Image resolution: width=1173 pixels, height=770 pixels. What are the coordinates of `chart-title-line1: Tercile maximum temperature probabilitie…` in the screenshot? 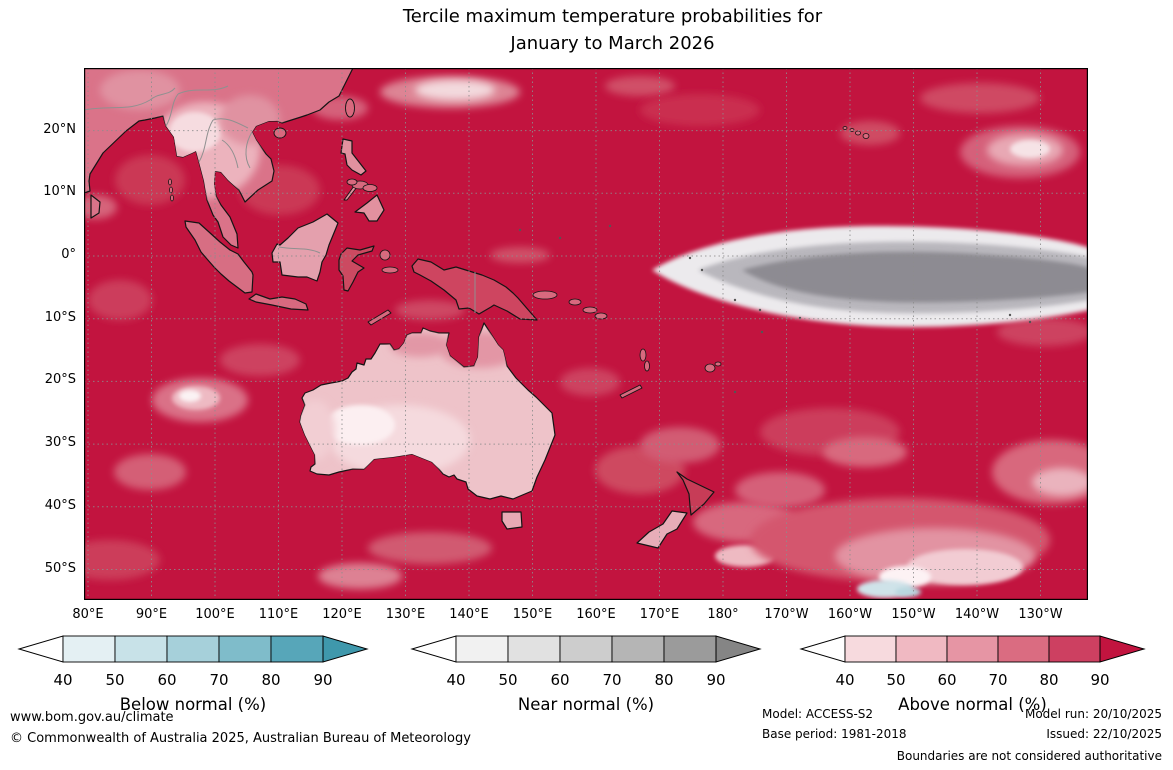 It's located at (612, 16).